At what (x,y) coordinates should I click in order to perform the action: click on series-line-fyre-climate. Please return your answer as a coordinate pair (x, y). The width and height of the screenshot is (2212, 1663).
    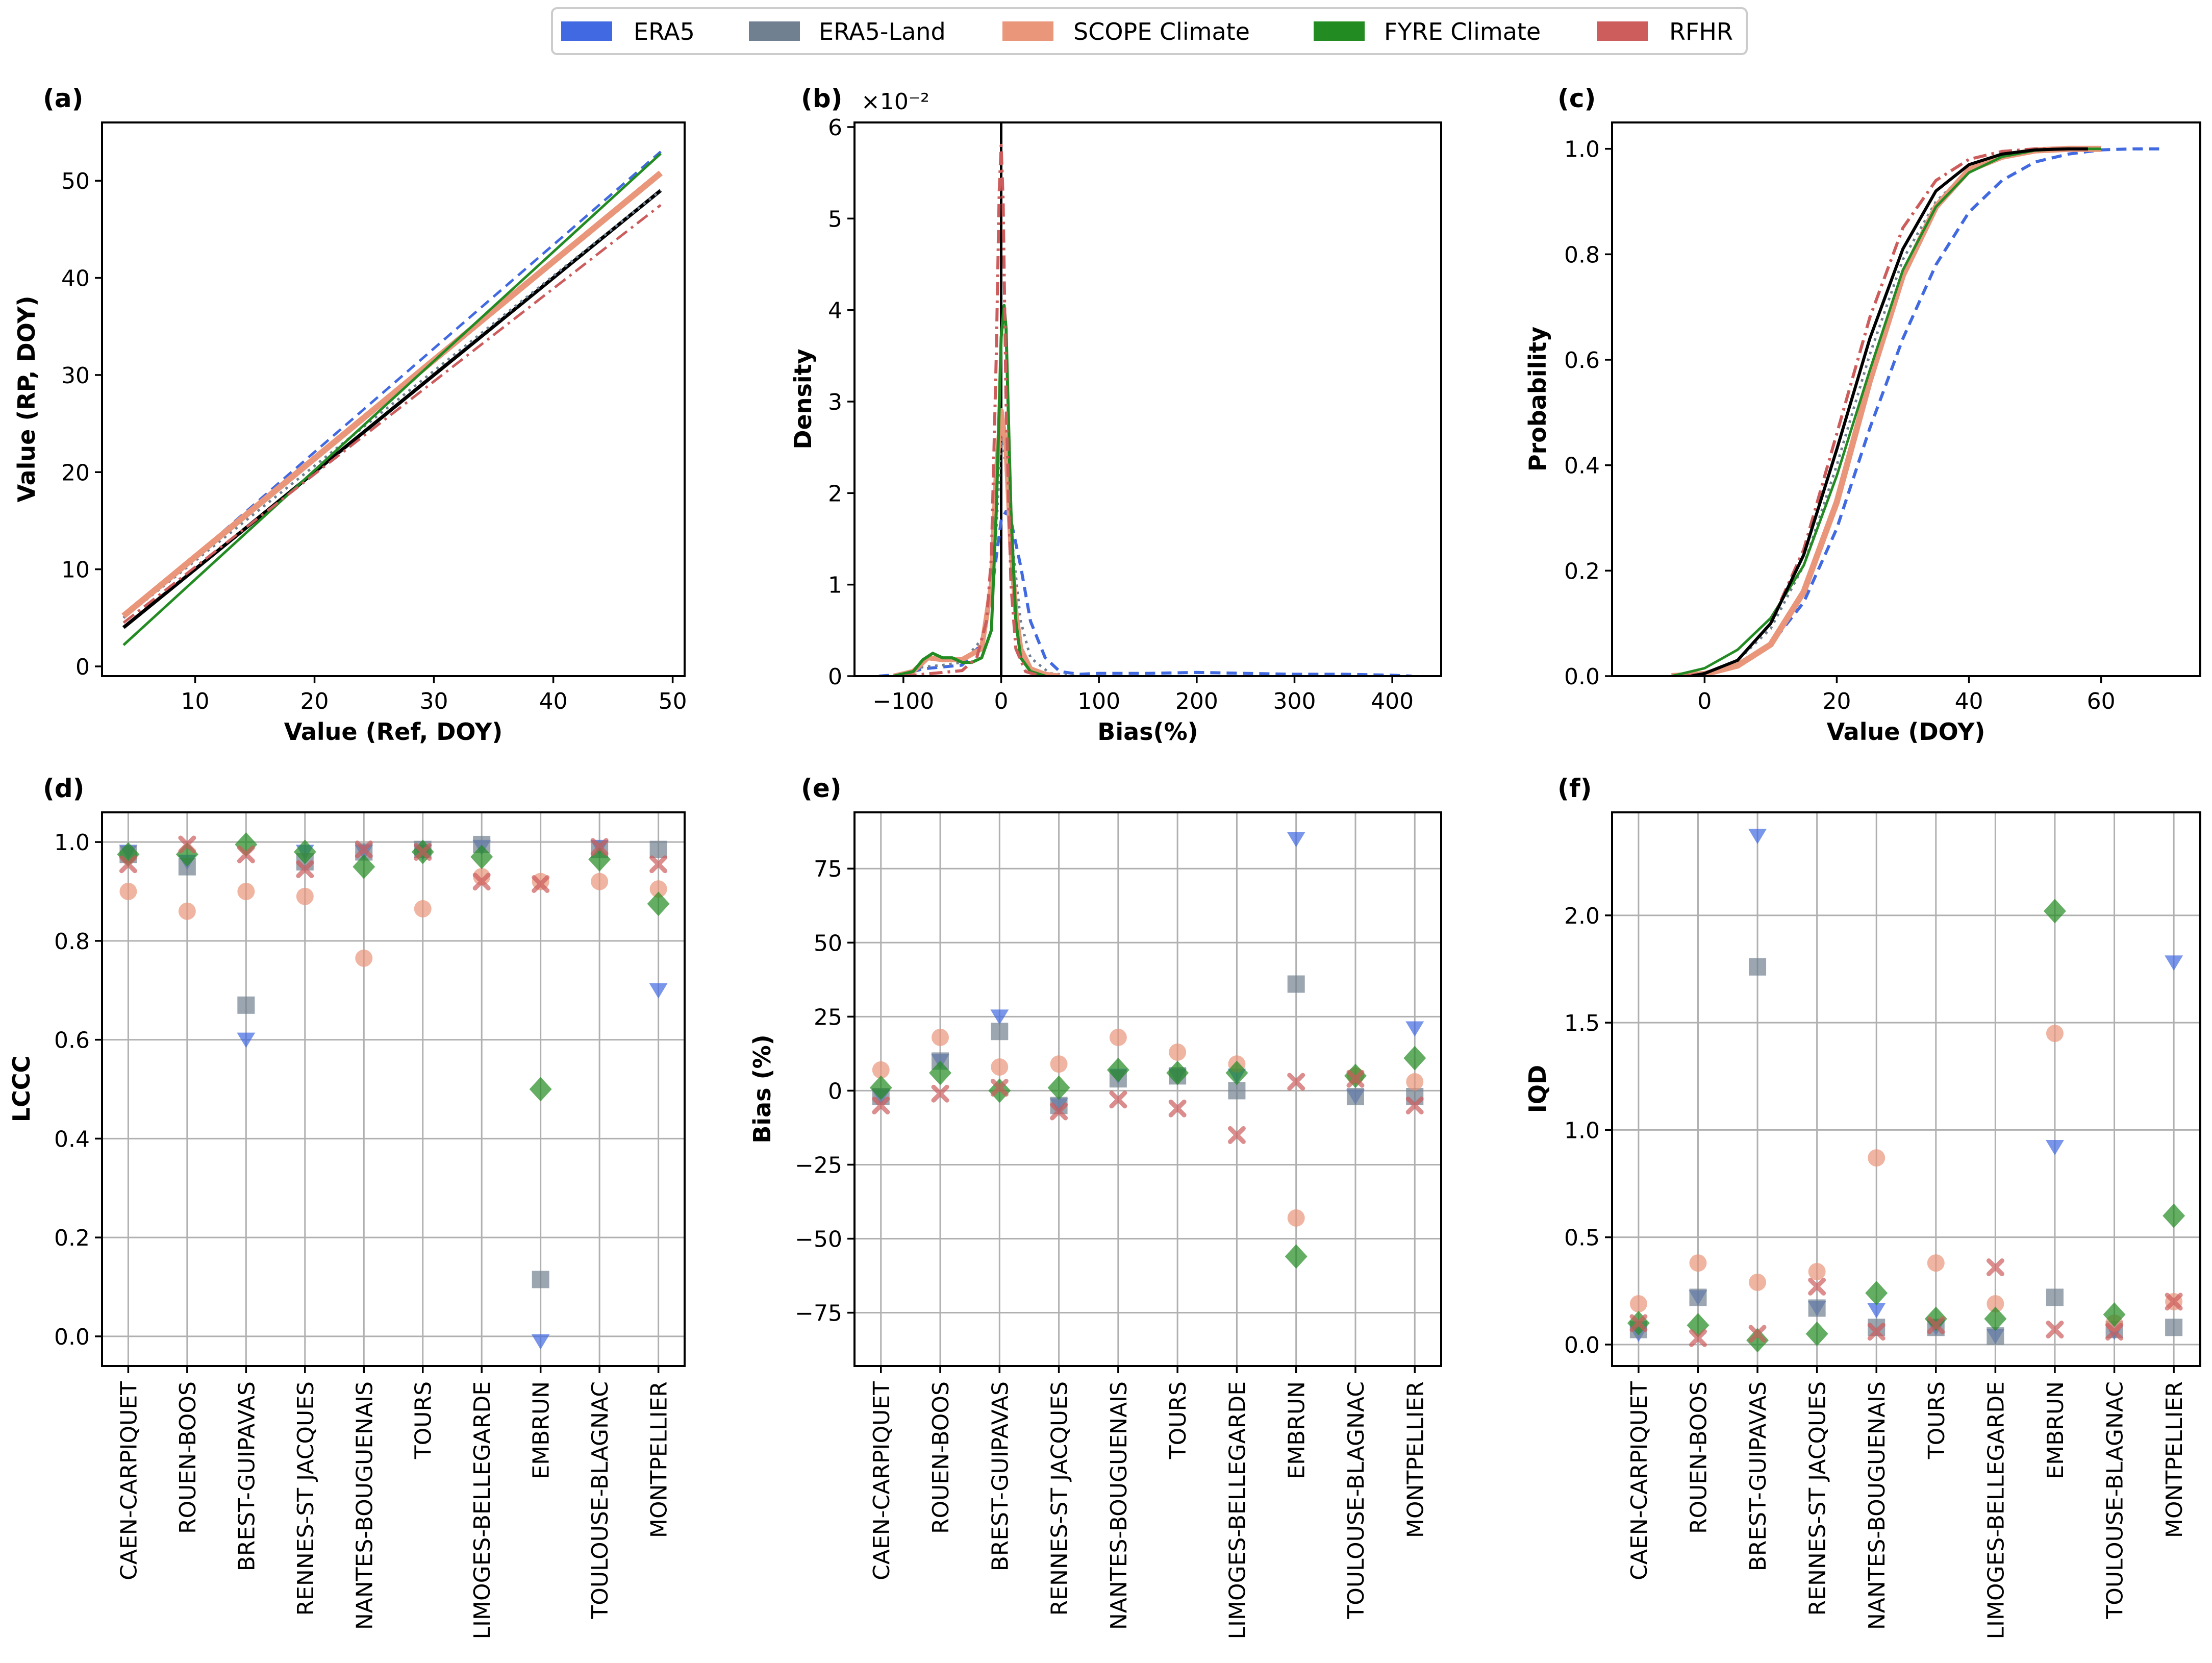
    Looking at the image, I should click on (392, 400).